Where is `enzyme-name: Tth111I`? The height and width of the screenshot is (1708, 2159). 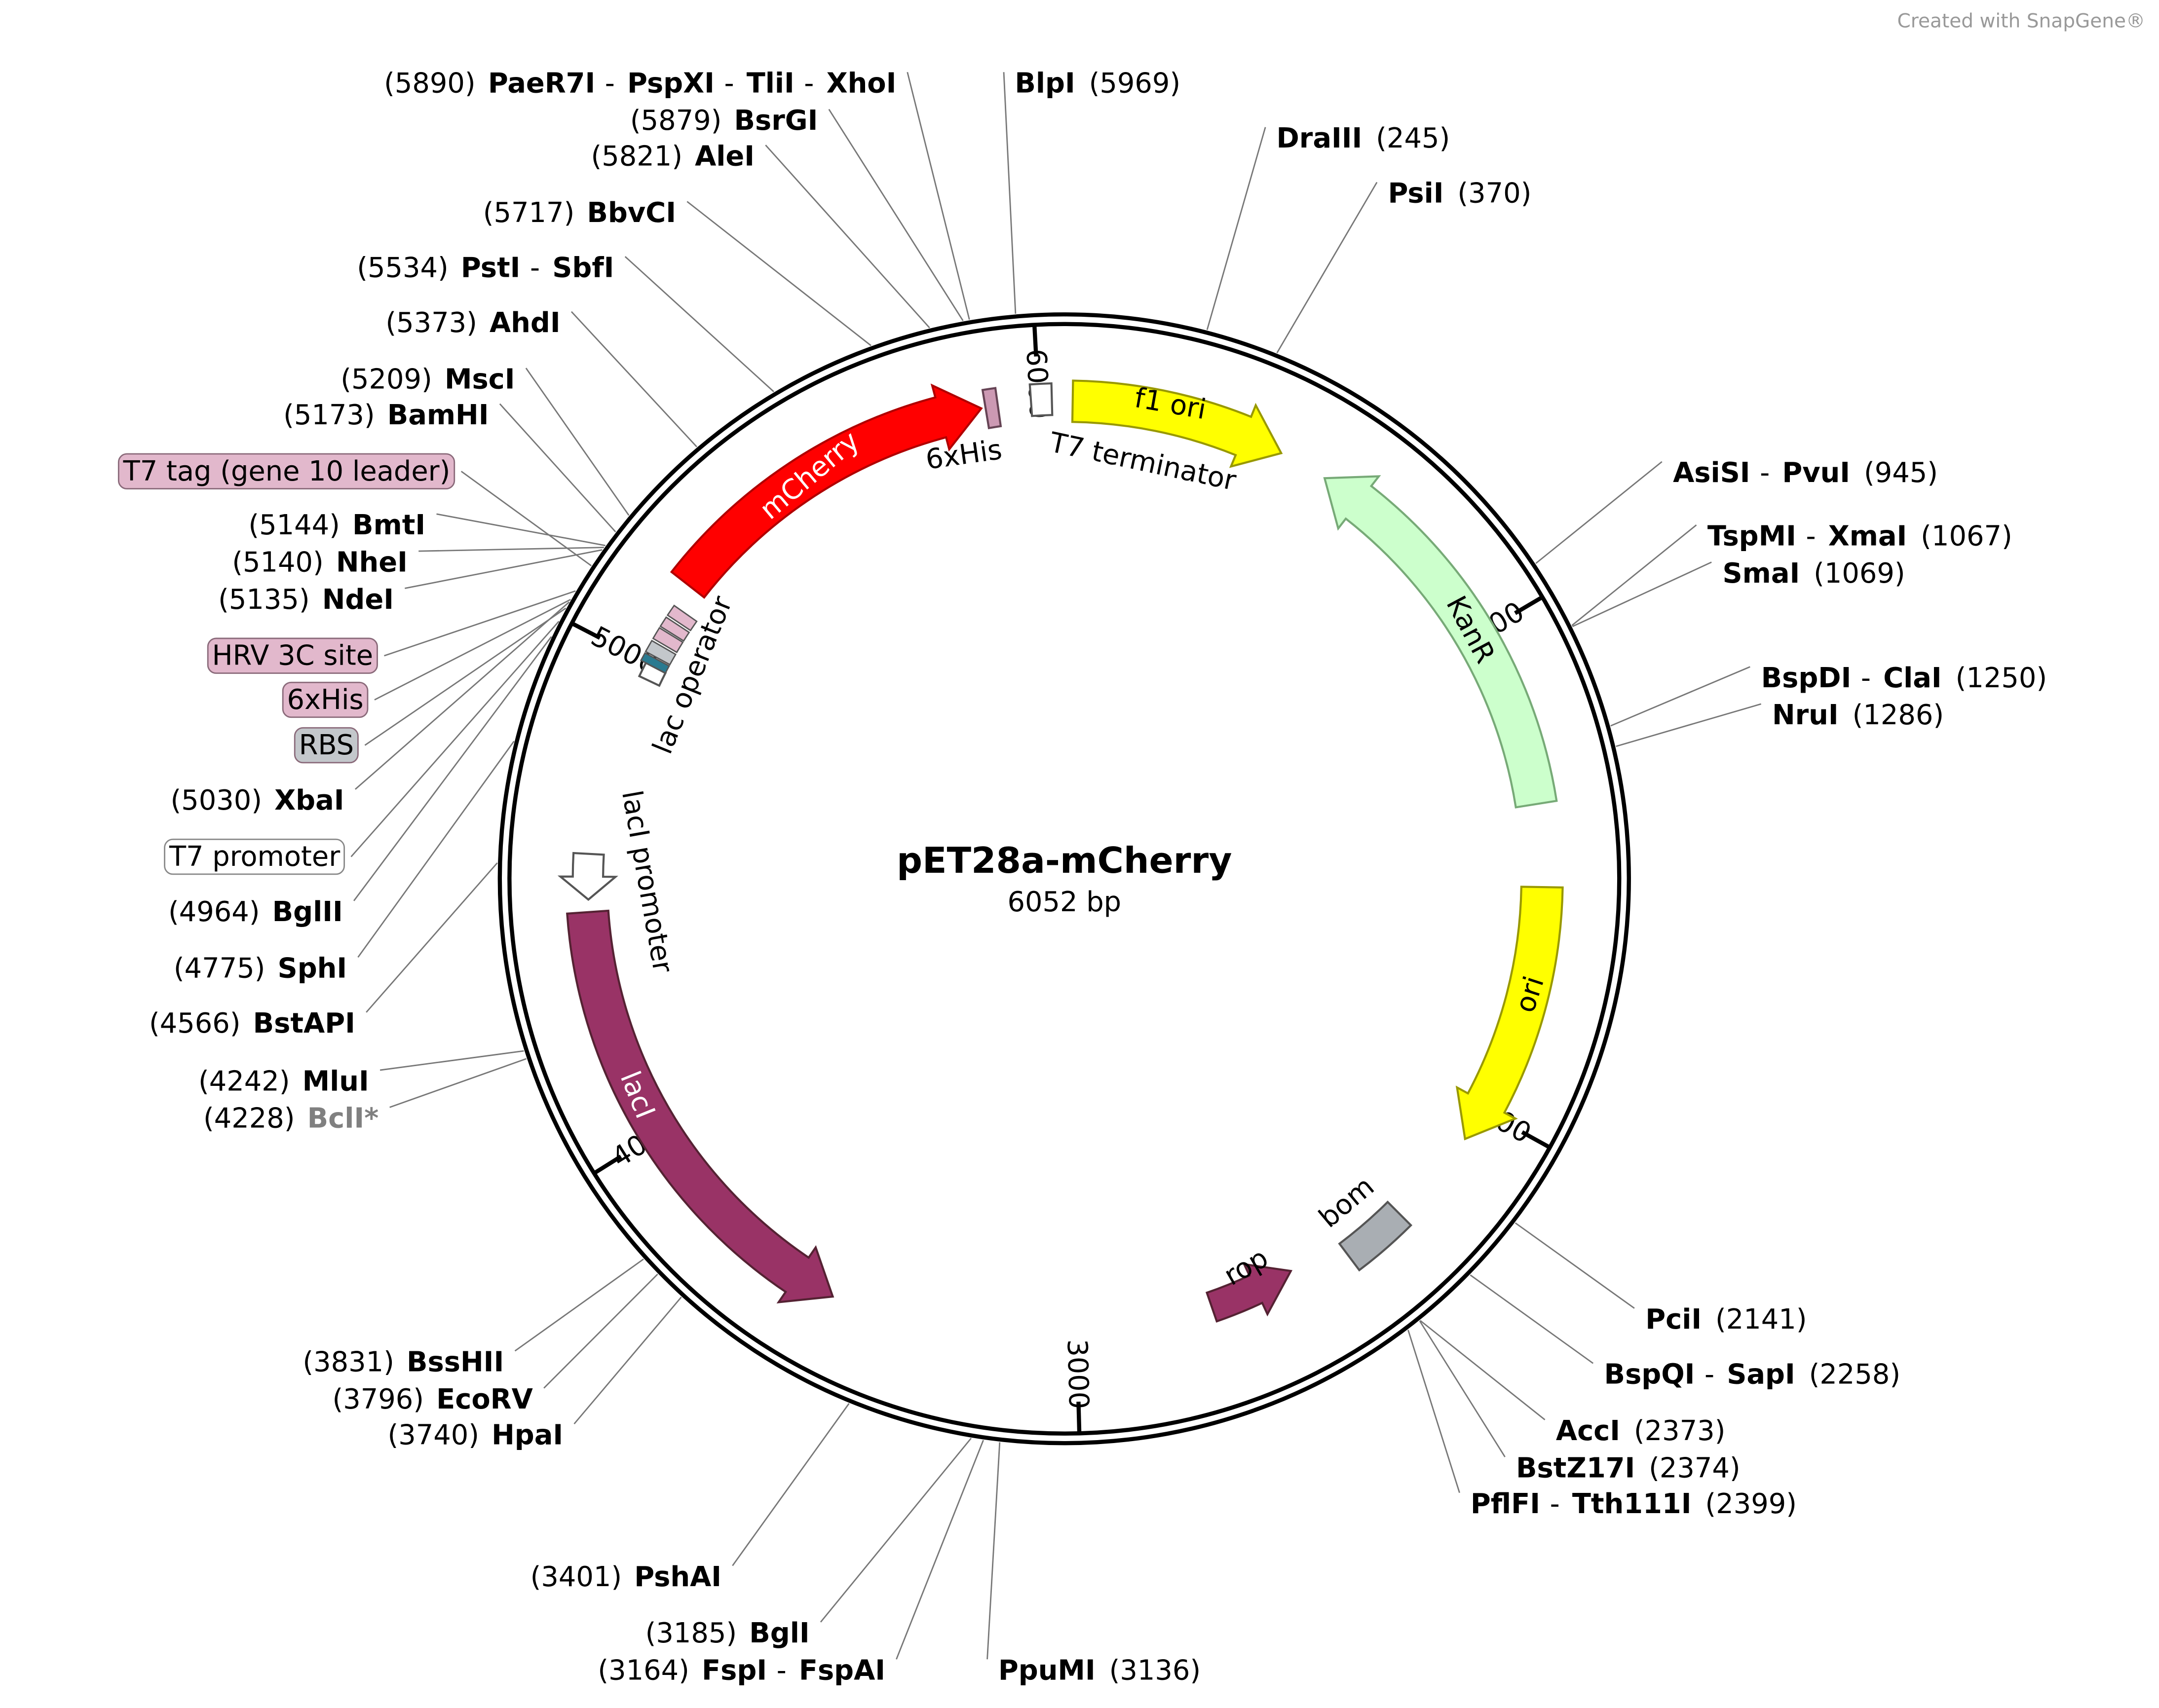 enzyme-name: Tth111I is located at coordinates (1632, 1503).